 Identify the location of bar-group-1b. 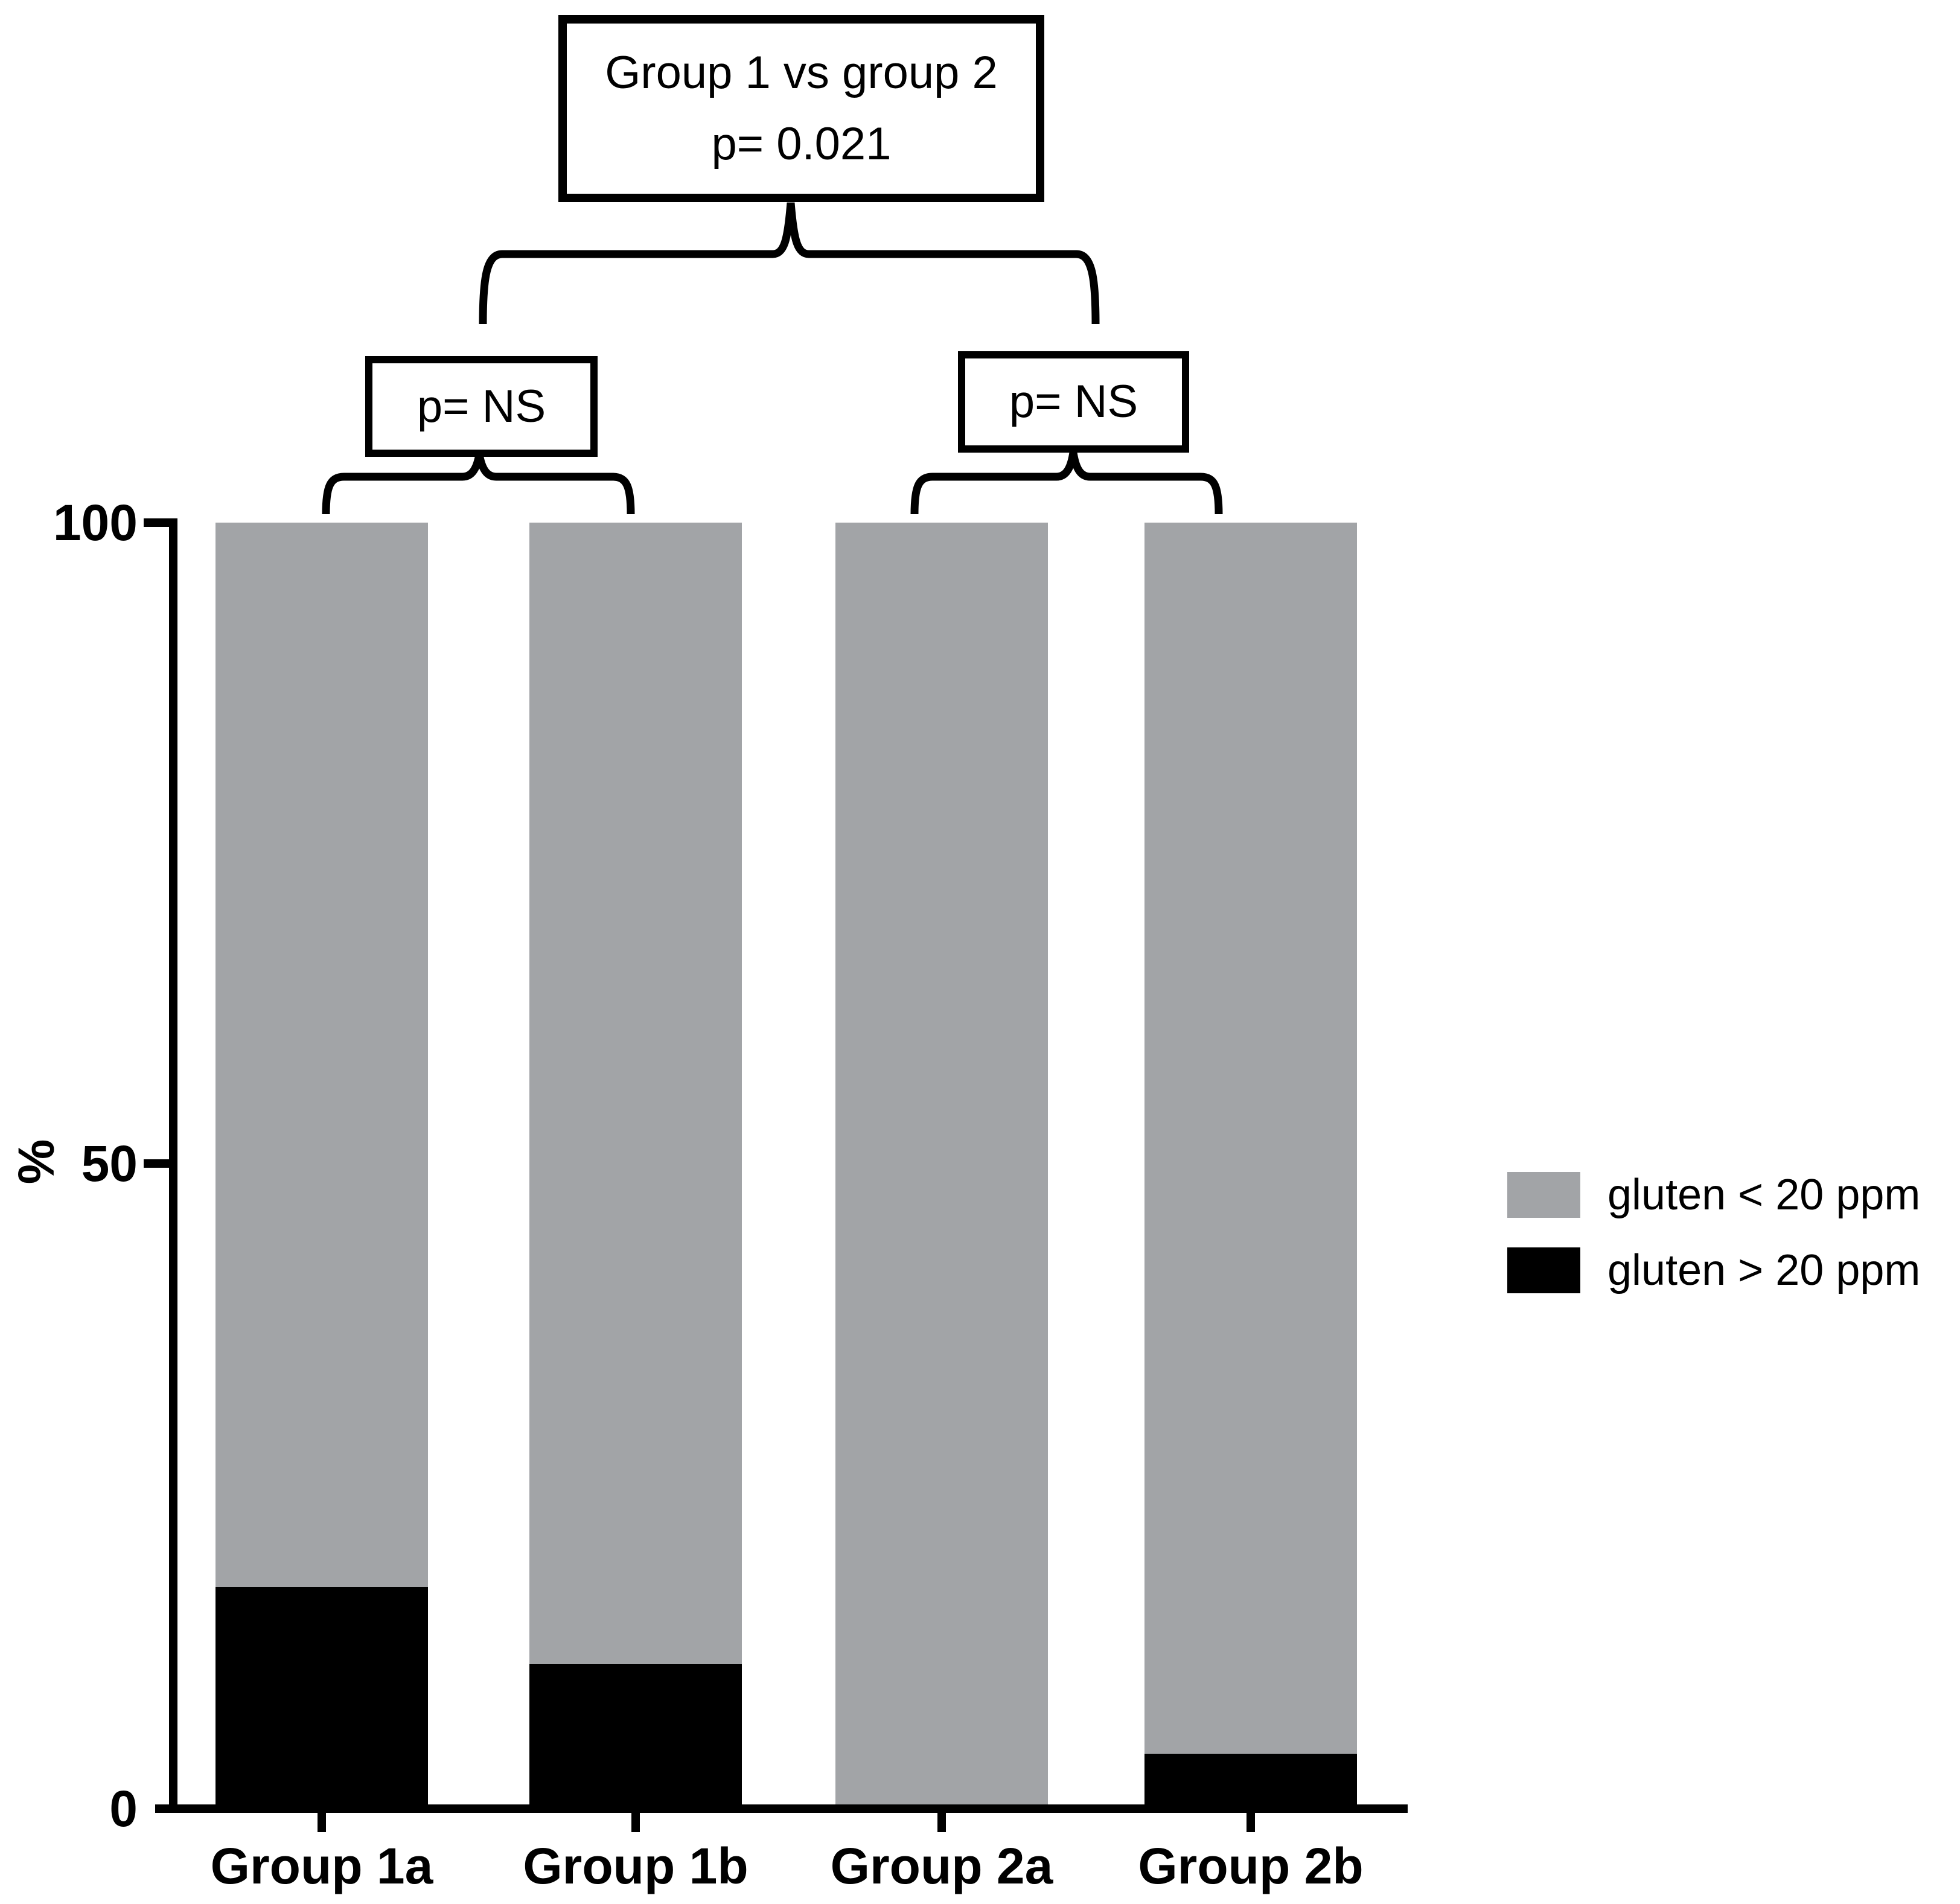
(635, 1164).